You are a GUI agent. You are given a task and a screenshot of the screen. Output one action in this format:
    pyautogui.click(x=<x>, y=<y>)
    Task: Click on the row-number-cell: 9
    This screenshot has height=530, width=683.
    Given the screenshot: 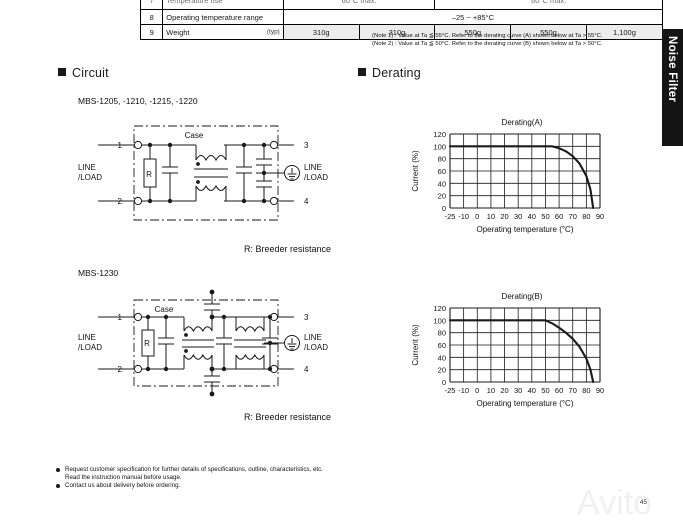 What is the action you would take?
    pyautogui.click(x=151, y=32)
    